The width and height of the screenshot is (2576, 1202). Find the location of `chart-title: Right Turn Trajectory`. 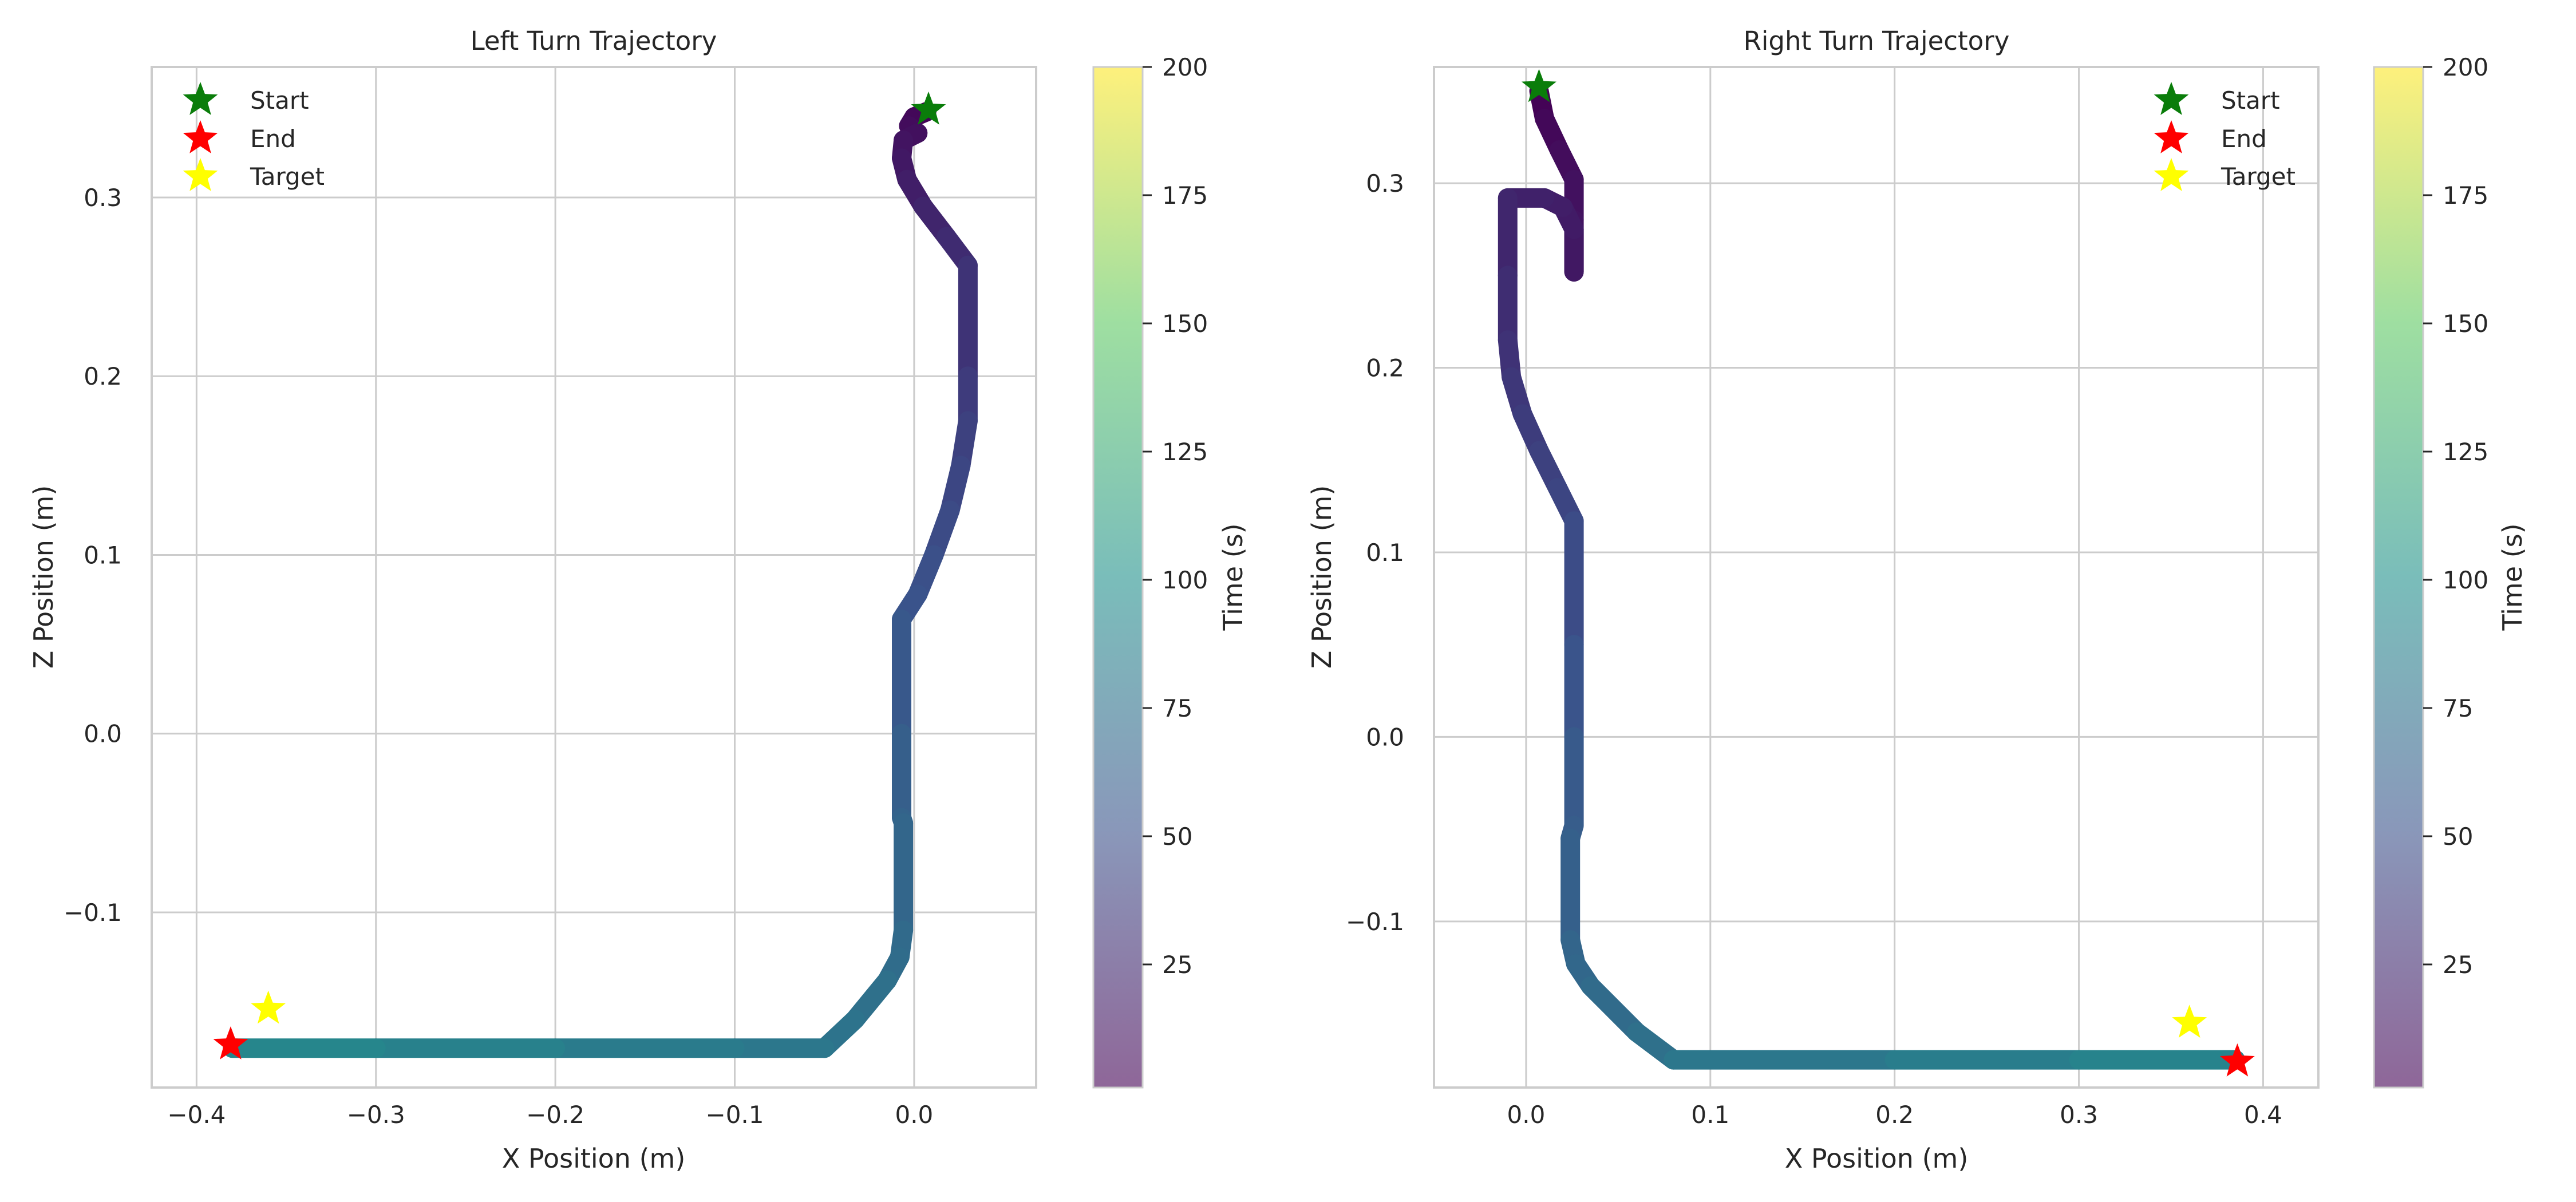

chart-title: Right Turn Trajectory is located at coordinates (1877, 41).